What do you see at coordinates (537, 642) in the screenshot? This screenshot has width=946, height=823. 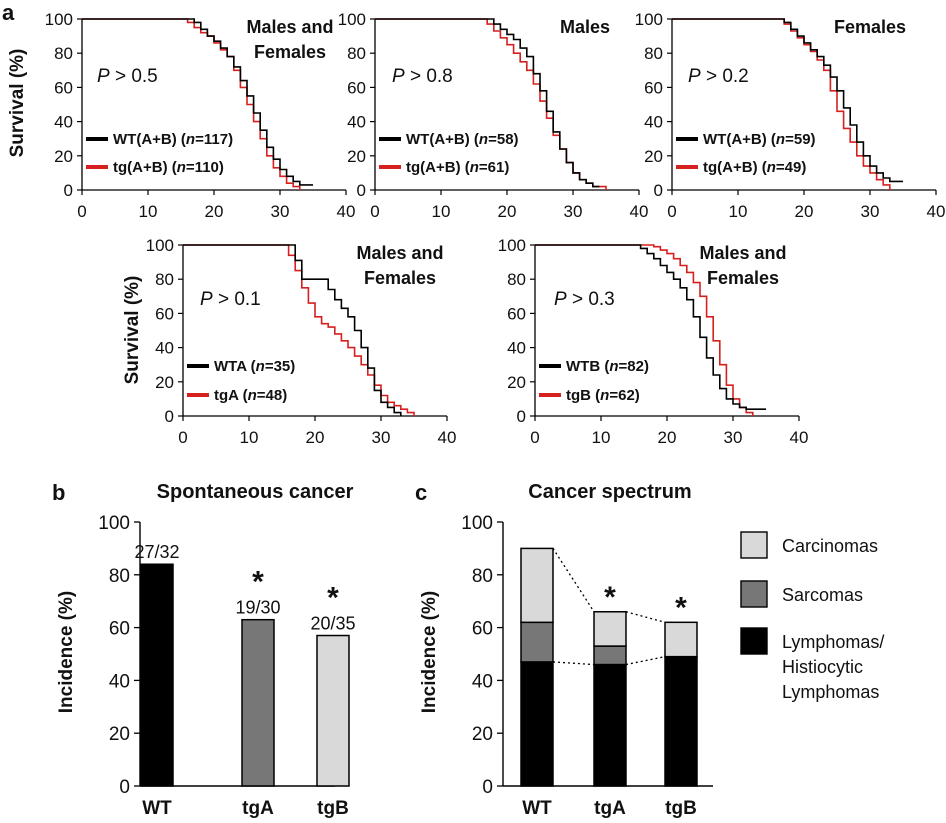 I see `stack-segment-sarcomas` at bounding box center [537, 642].